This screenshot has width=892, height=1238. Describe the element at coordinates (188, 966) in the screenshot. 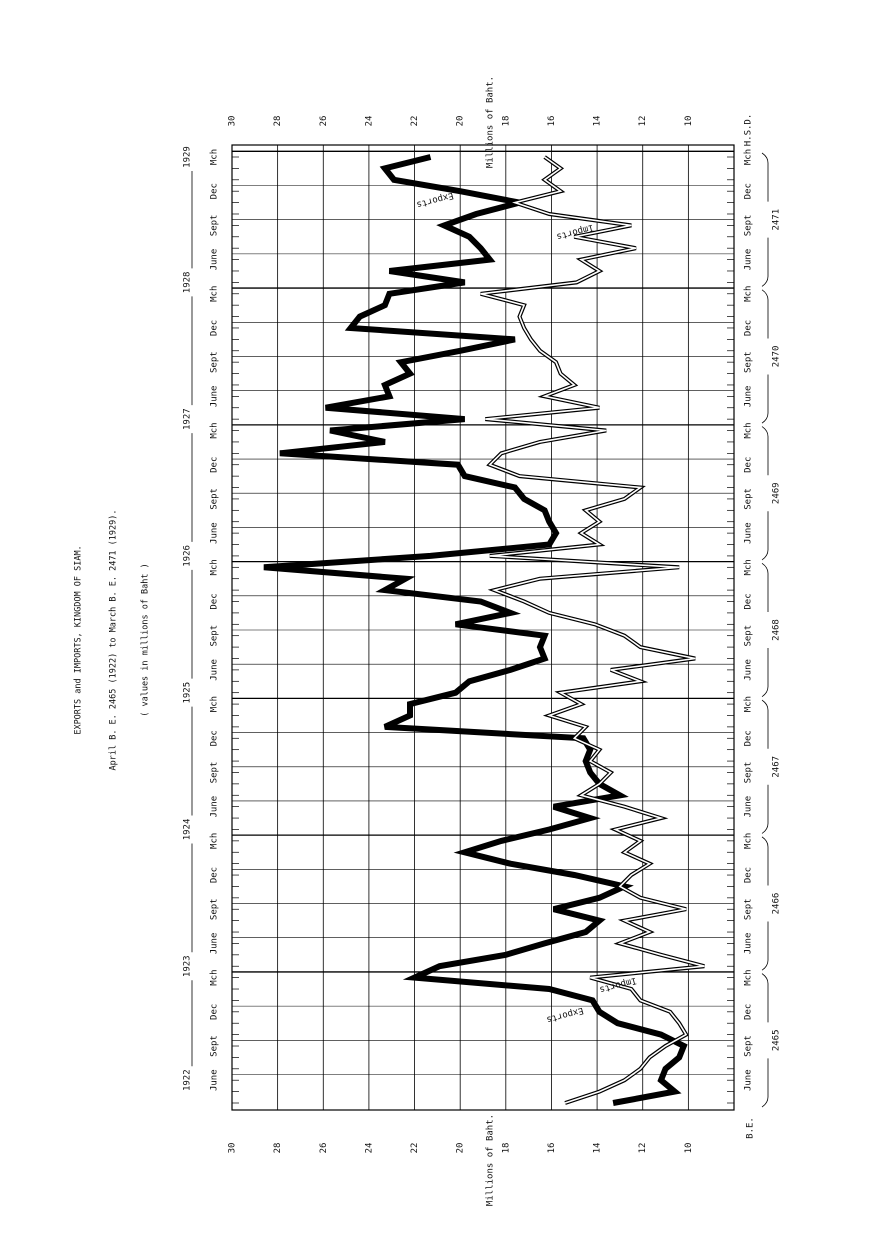

I see `year-label: 1923` at that location.